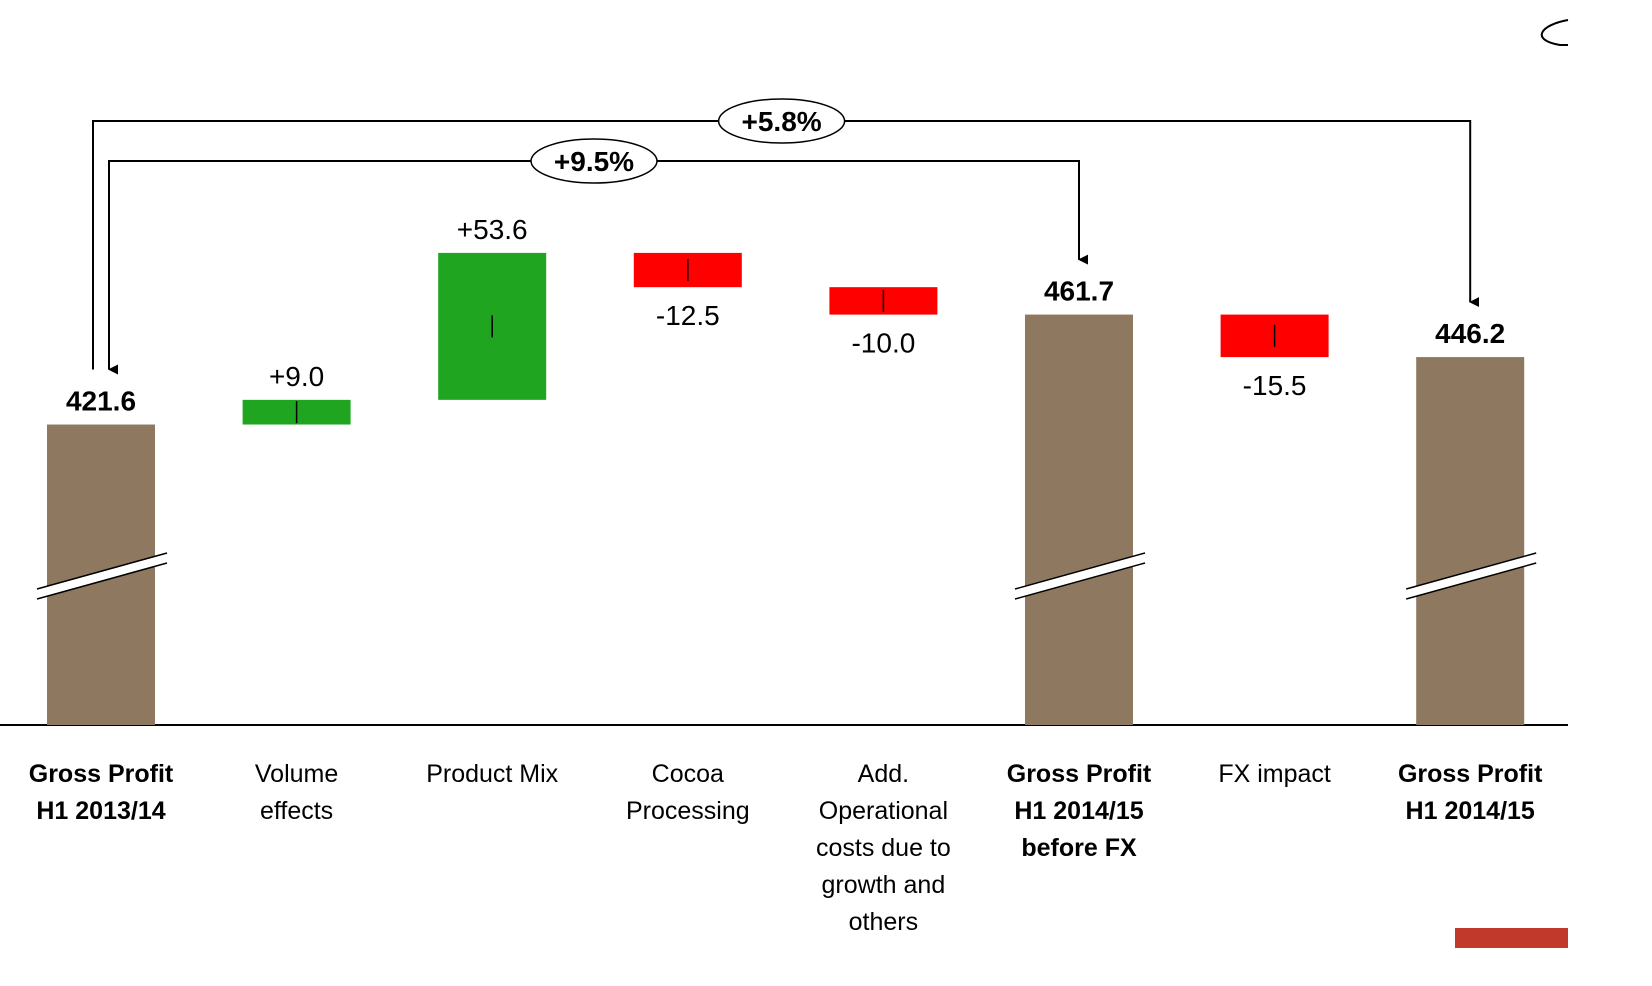 The width and height of the screenshot is (1652, 986). I want to click on value-label: -10.0, so click(883, 343).